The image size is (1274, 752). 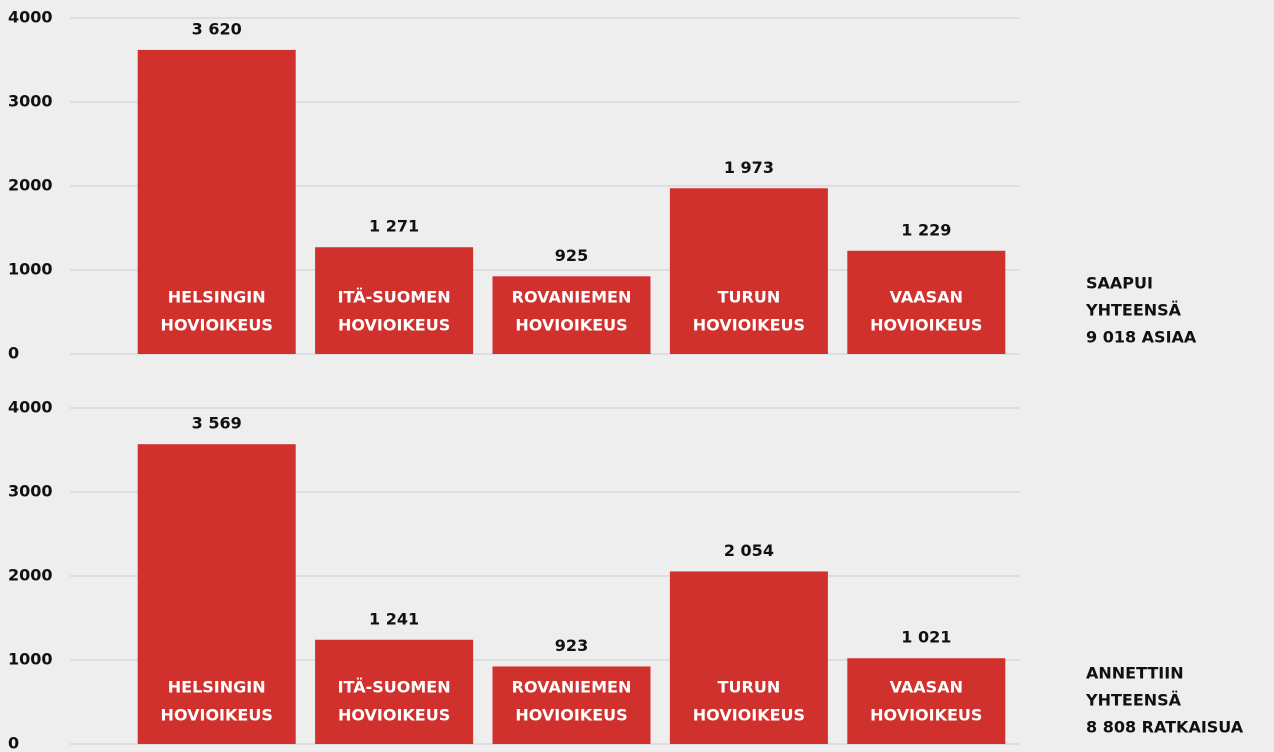 What do you see at coordinates (926, 637) in the screenshot?
I see `value-label: 1 021` at bounding box center [926, 637].